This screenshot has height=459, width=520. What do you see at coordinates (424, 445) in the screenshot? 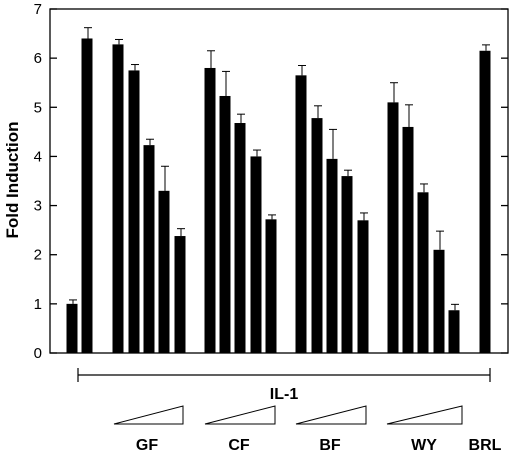
I see `group-label-wy: WY` at bounding box center [424, 445].